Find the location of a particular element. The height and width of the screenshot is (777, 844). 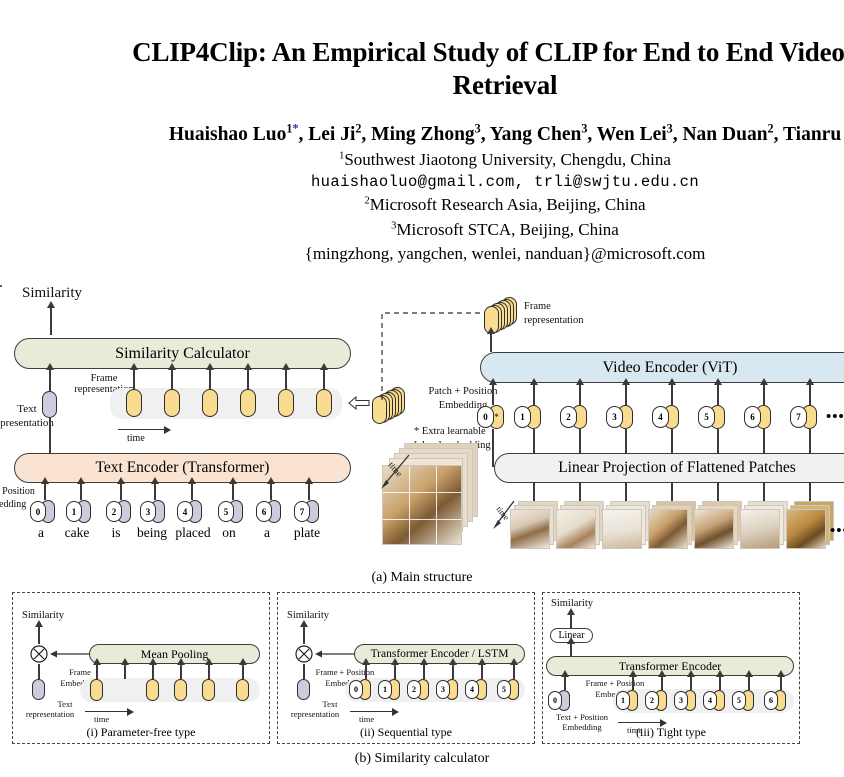

time-diagonal-arrow-patch: time is located at coordinates (395, 471).